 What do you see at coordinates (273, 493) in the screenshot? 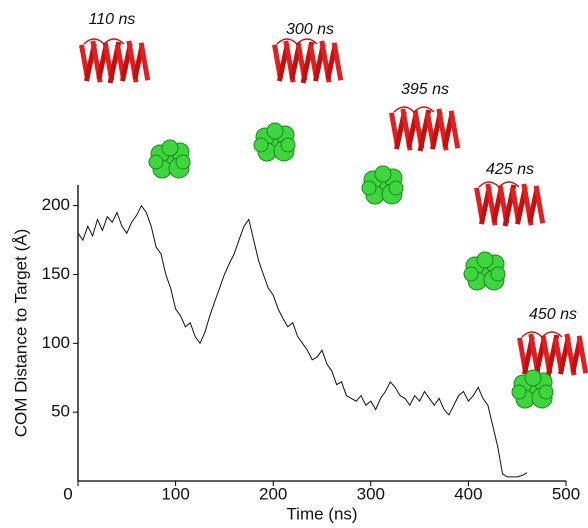
I see `x-tick-label: 200` at bounding box center [273, 493].